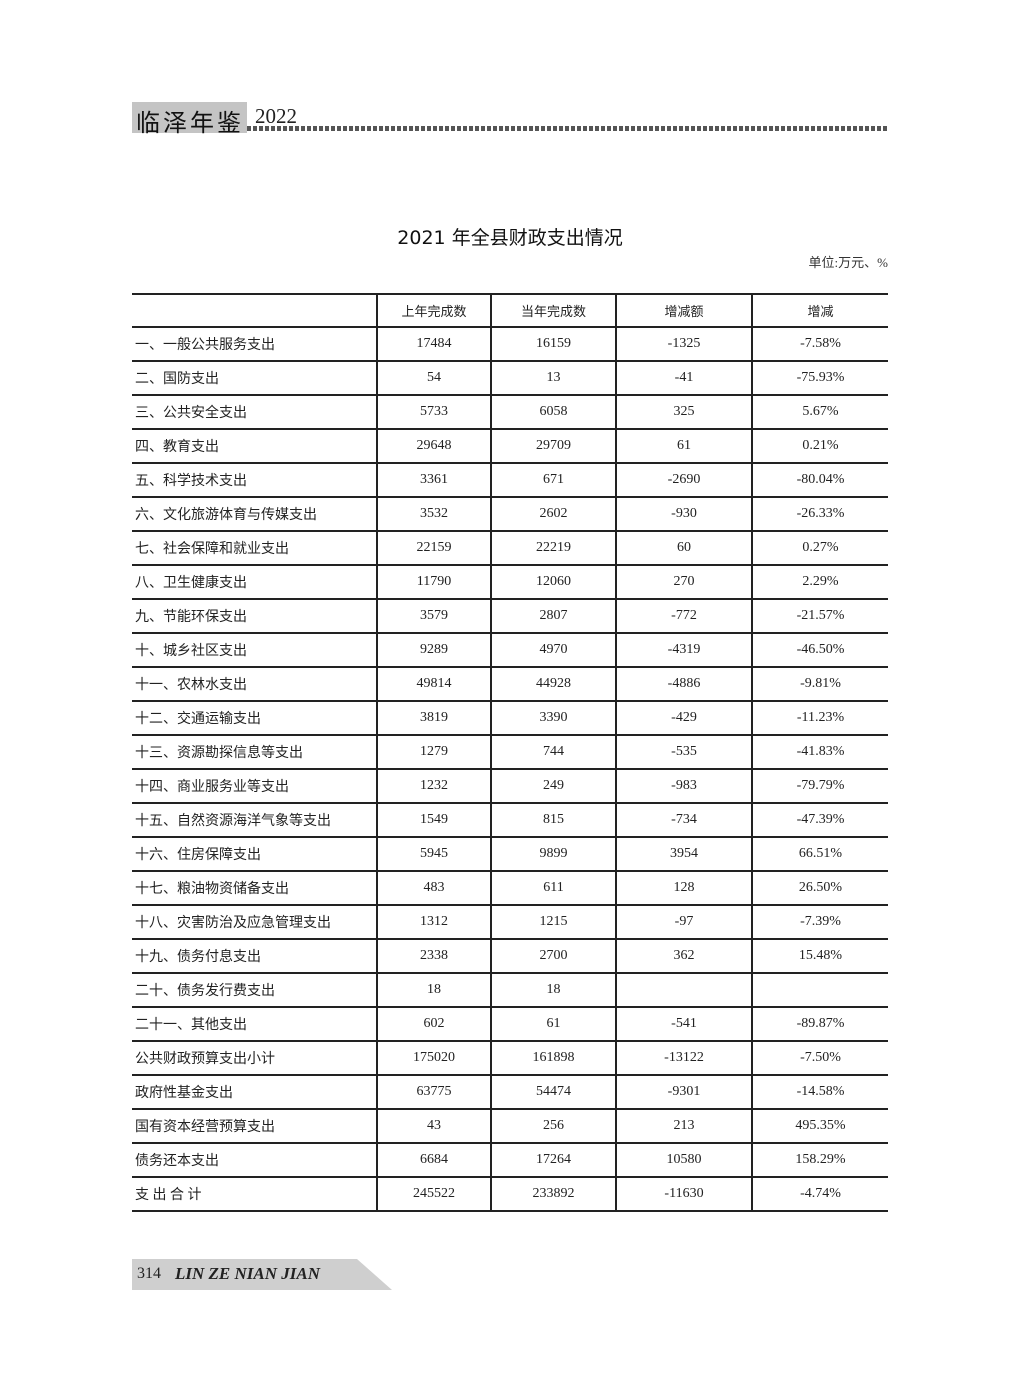  What do you see at coordinates (683, 378) in the screenshot?
I see `table-cell: -41` at bounding box center [683, 378].